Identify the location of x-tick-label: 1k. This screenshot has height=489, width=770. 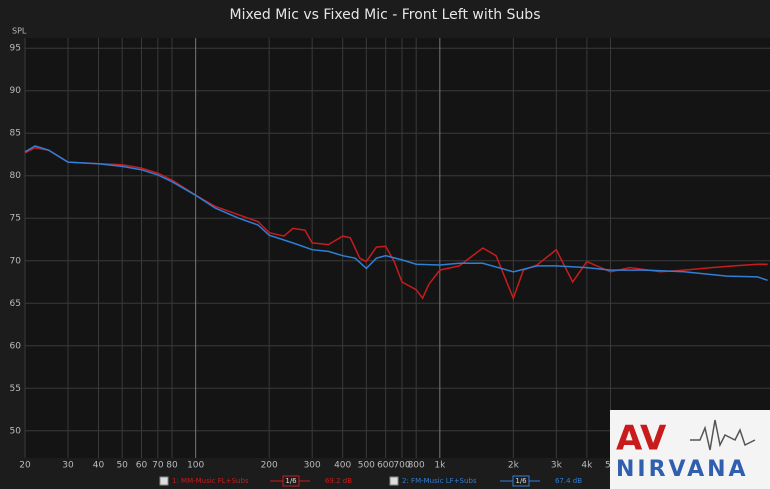
(440, 466).